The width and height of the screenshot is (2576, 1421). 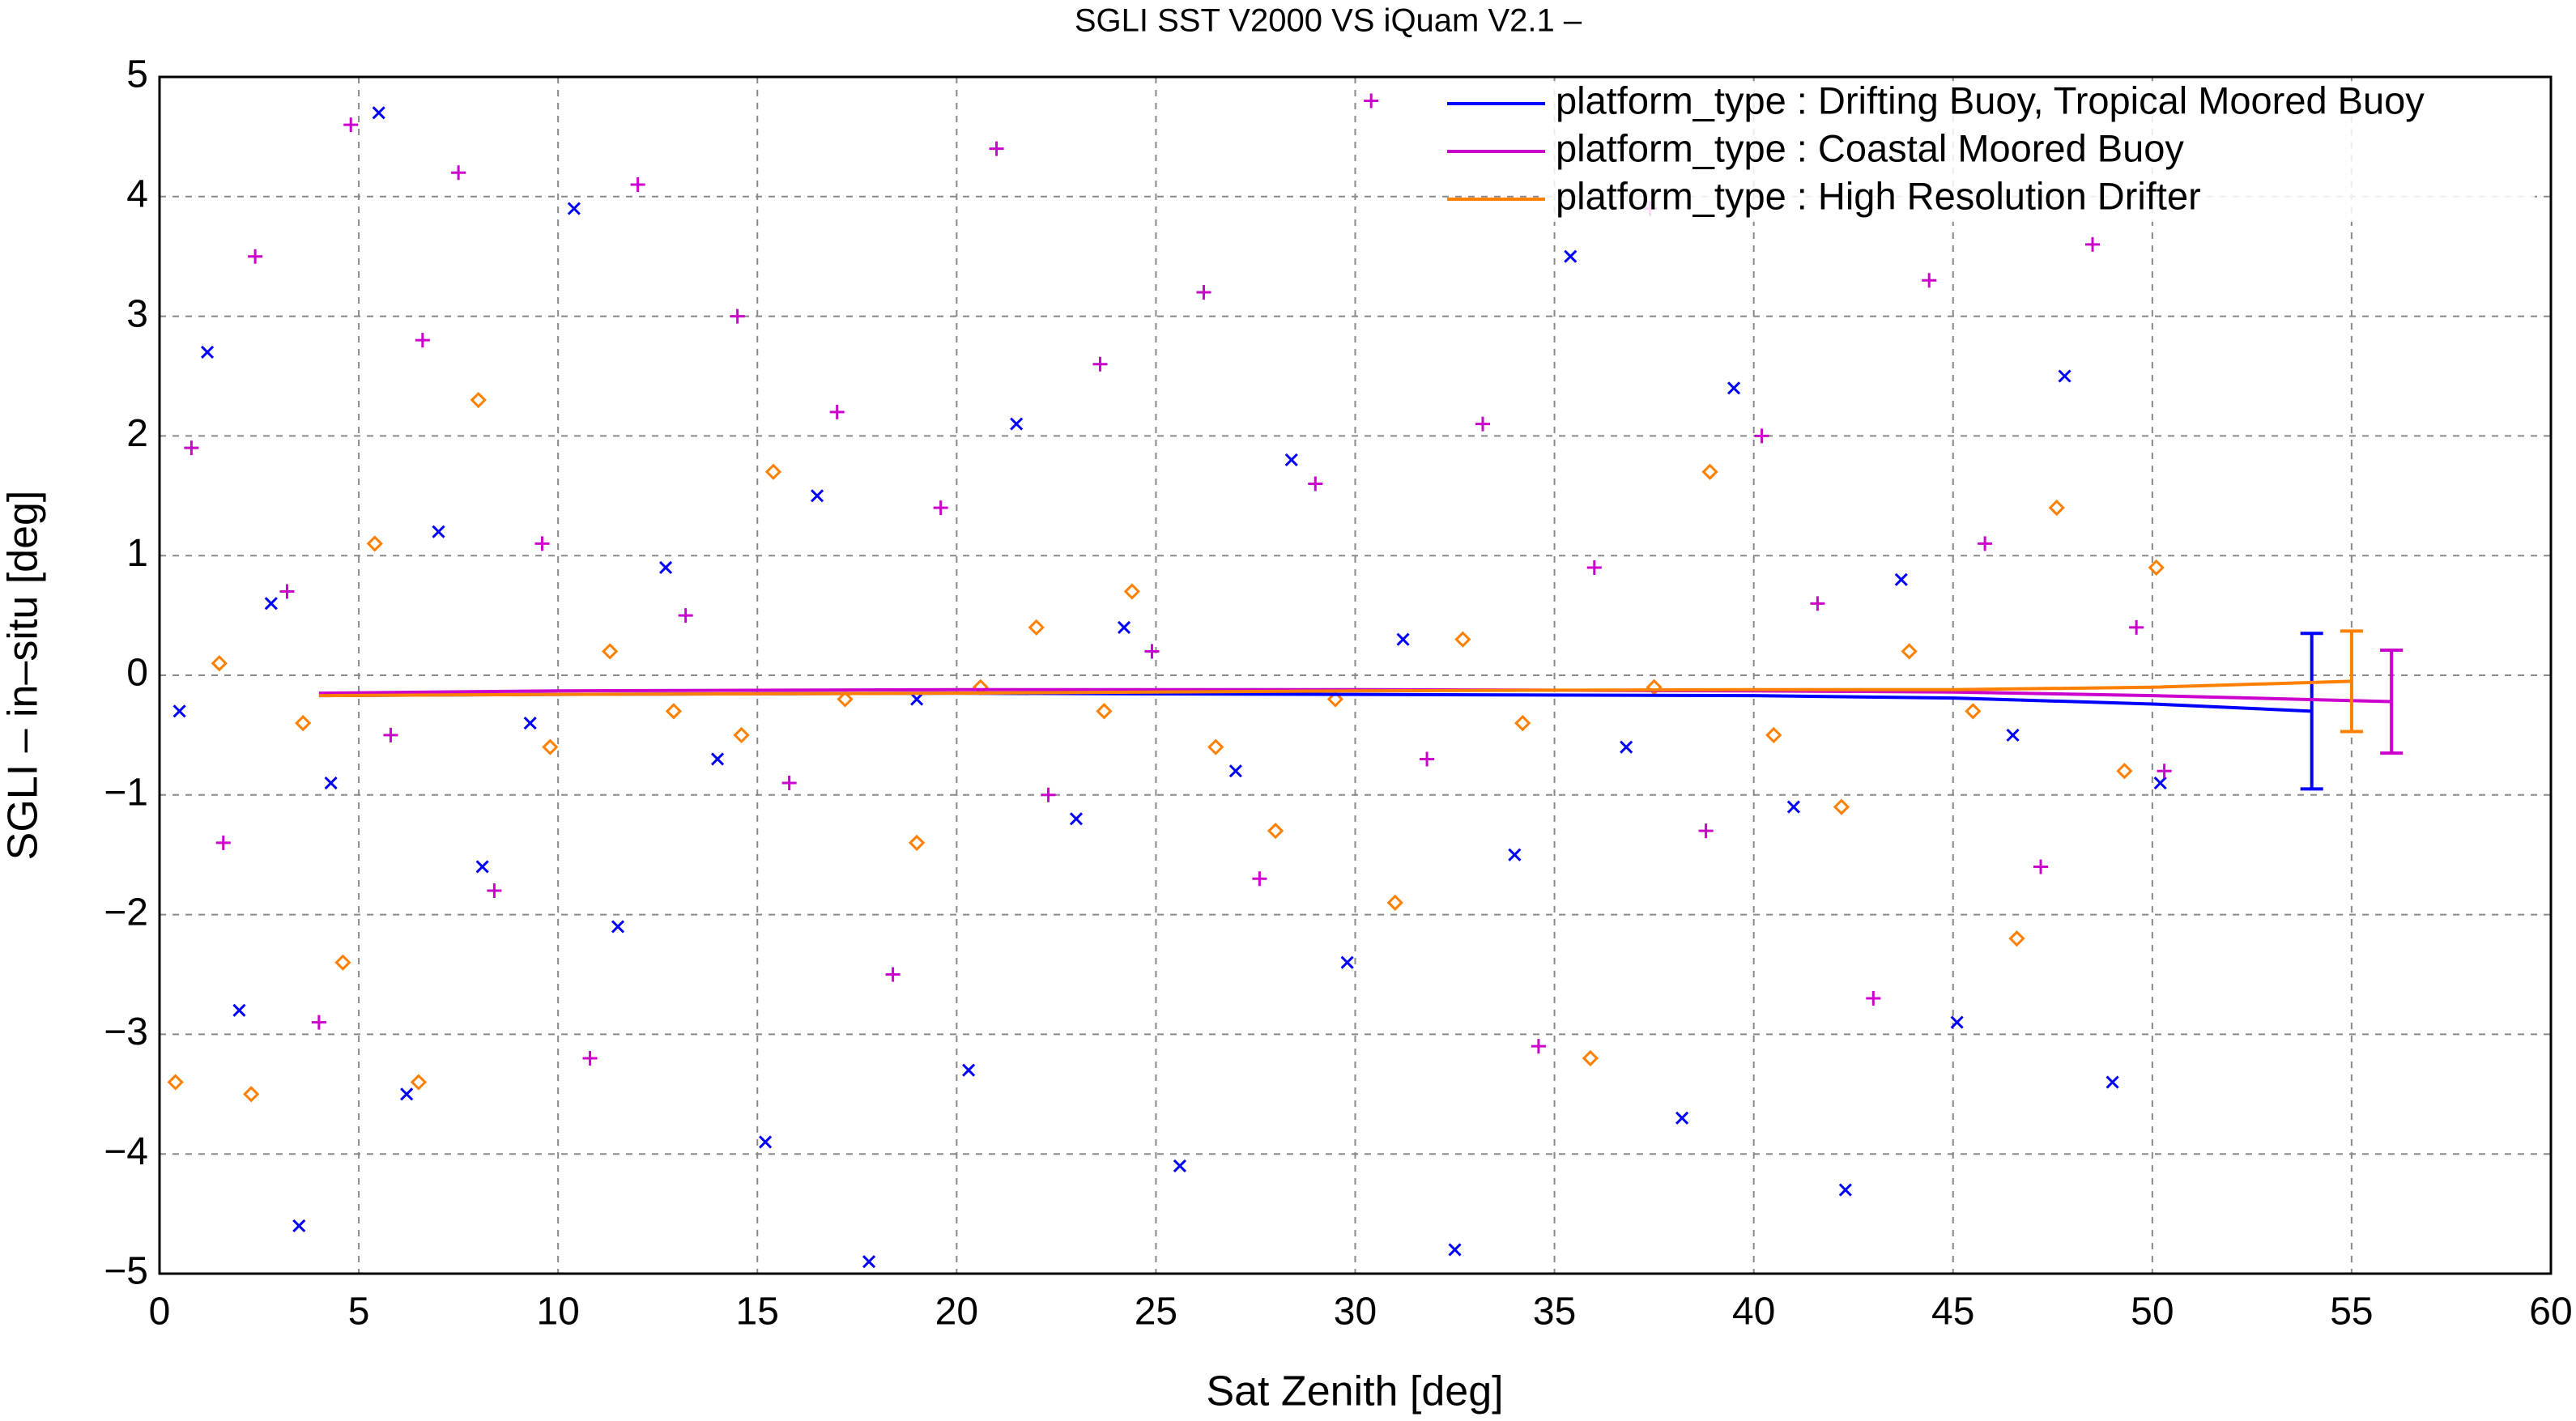 I want to click on x-tick-label: 55, so click(x=2351, y=1312).